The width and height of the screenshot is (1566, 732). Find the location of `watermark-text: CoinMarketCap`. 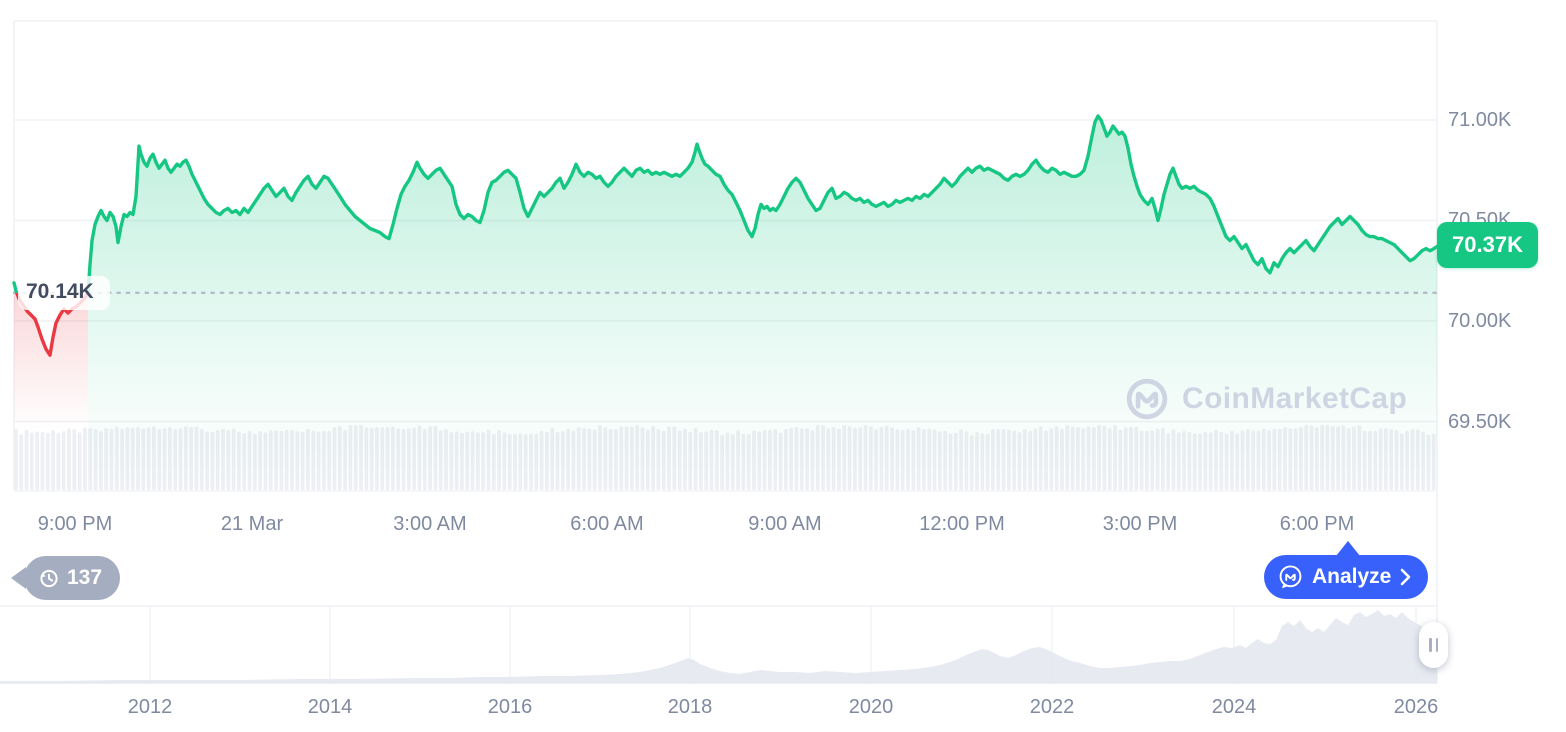

watermark-text: CoinMarketCap is located at coordinates (1295, 398).